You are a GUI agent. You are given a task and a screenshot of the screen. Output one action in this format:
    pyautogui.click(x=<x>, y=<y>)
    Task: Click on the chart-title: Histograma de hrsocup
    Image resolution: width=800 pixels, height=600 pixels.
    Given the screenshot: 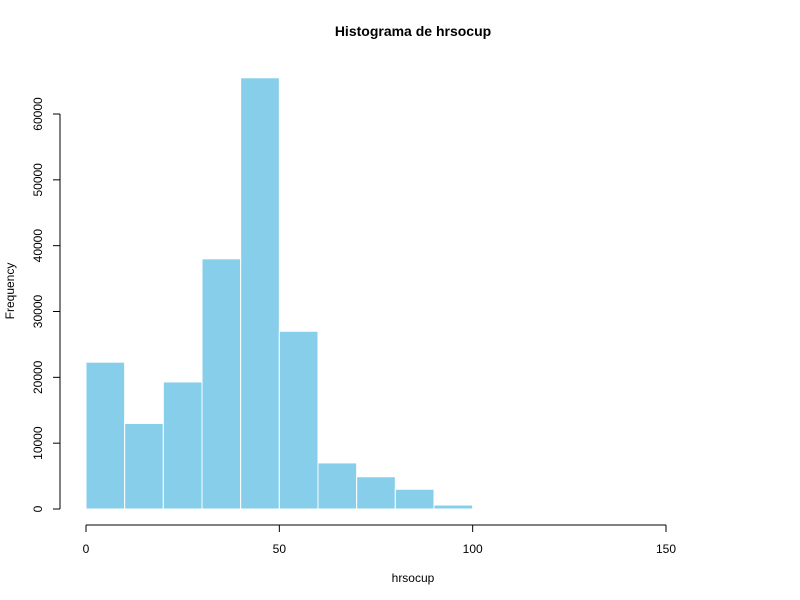 What is the action you would take?
    pyautogui.click(x=413, y=31)
    